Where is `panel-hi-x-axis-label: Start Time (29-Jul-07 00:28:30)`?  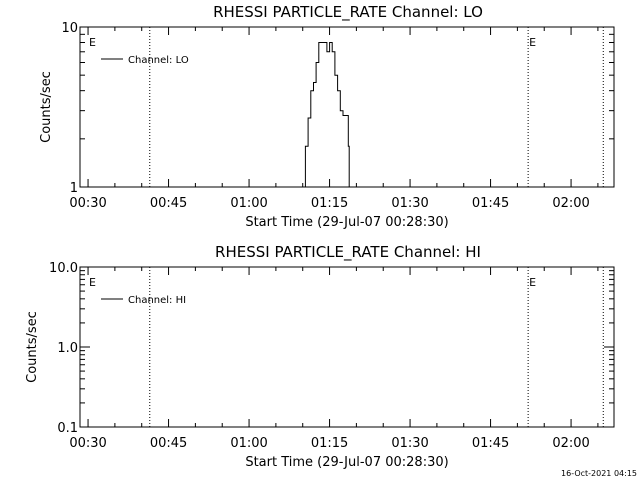
panel-hi-x-axis-label: Start Time (29-Jul-07 00:28:30) is located at coordinates (346, 462).